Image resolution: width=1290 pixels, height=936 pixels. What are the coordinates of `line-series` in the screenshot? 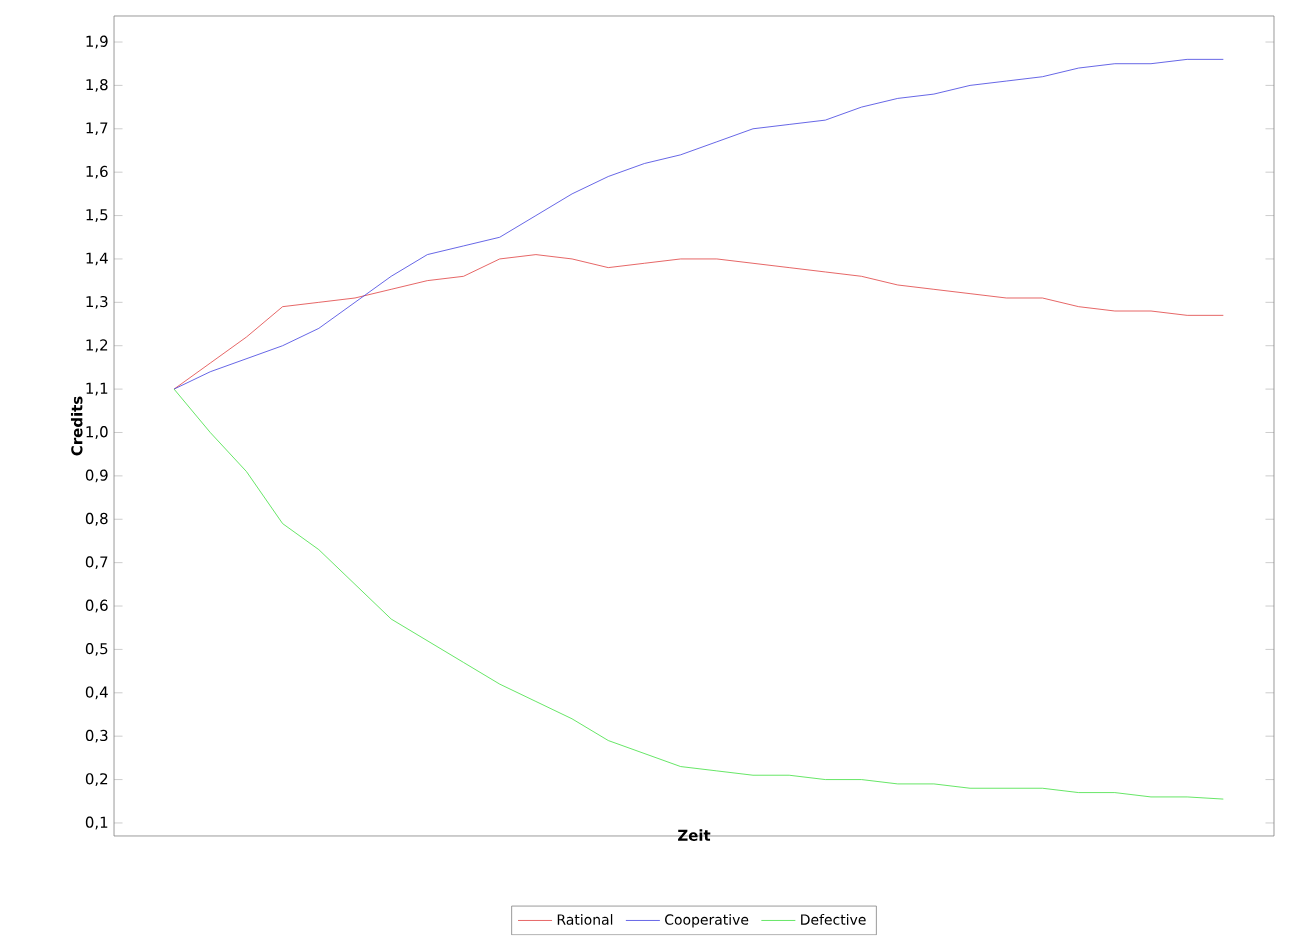 It's located at (698, 322).